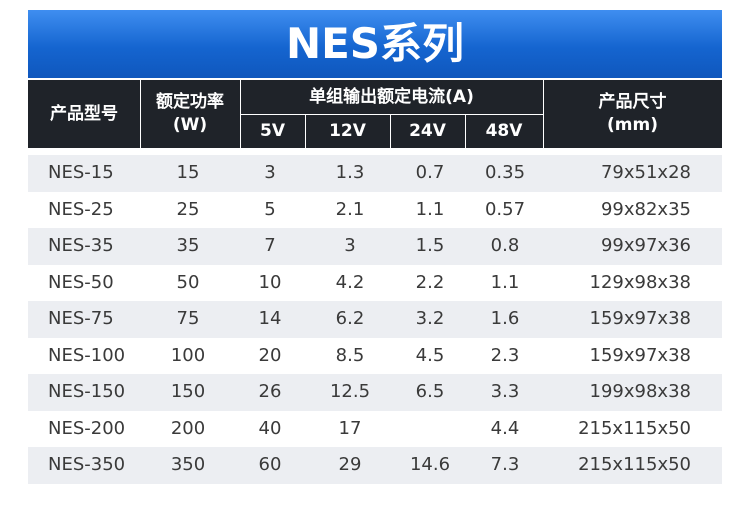 The image size is (750, 524). I want to click on table-cell: 5, so click(270, 209).